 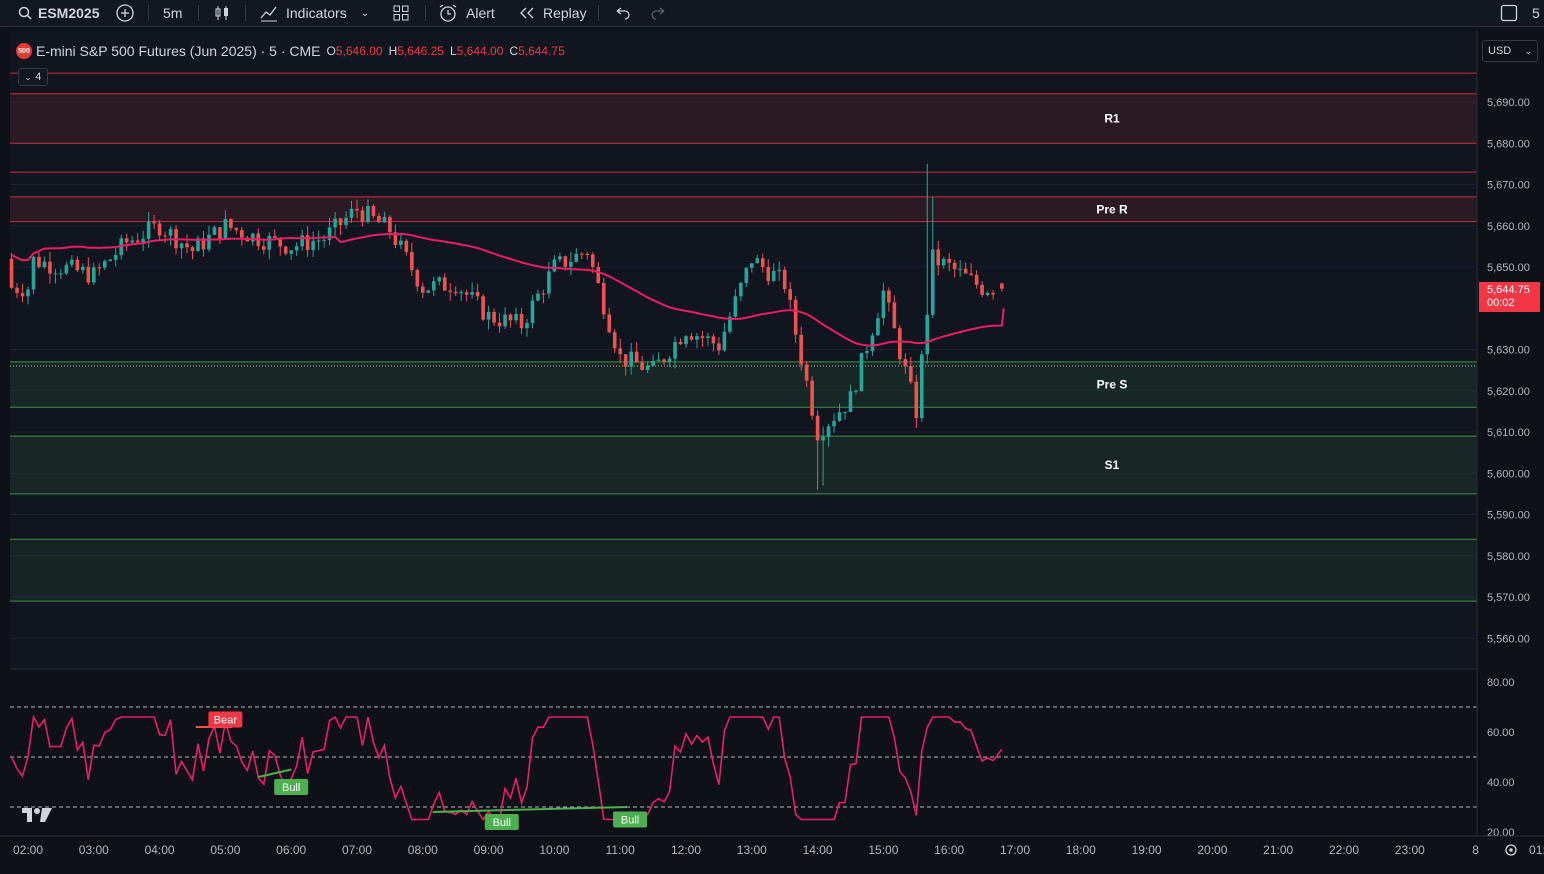 What do you see at coordinates (552, 13) in the screenshot?
I see `replay-button: Replay` at bounding box center [552, 13].